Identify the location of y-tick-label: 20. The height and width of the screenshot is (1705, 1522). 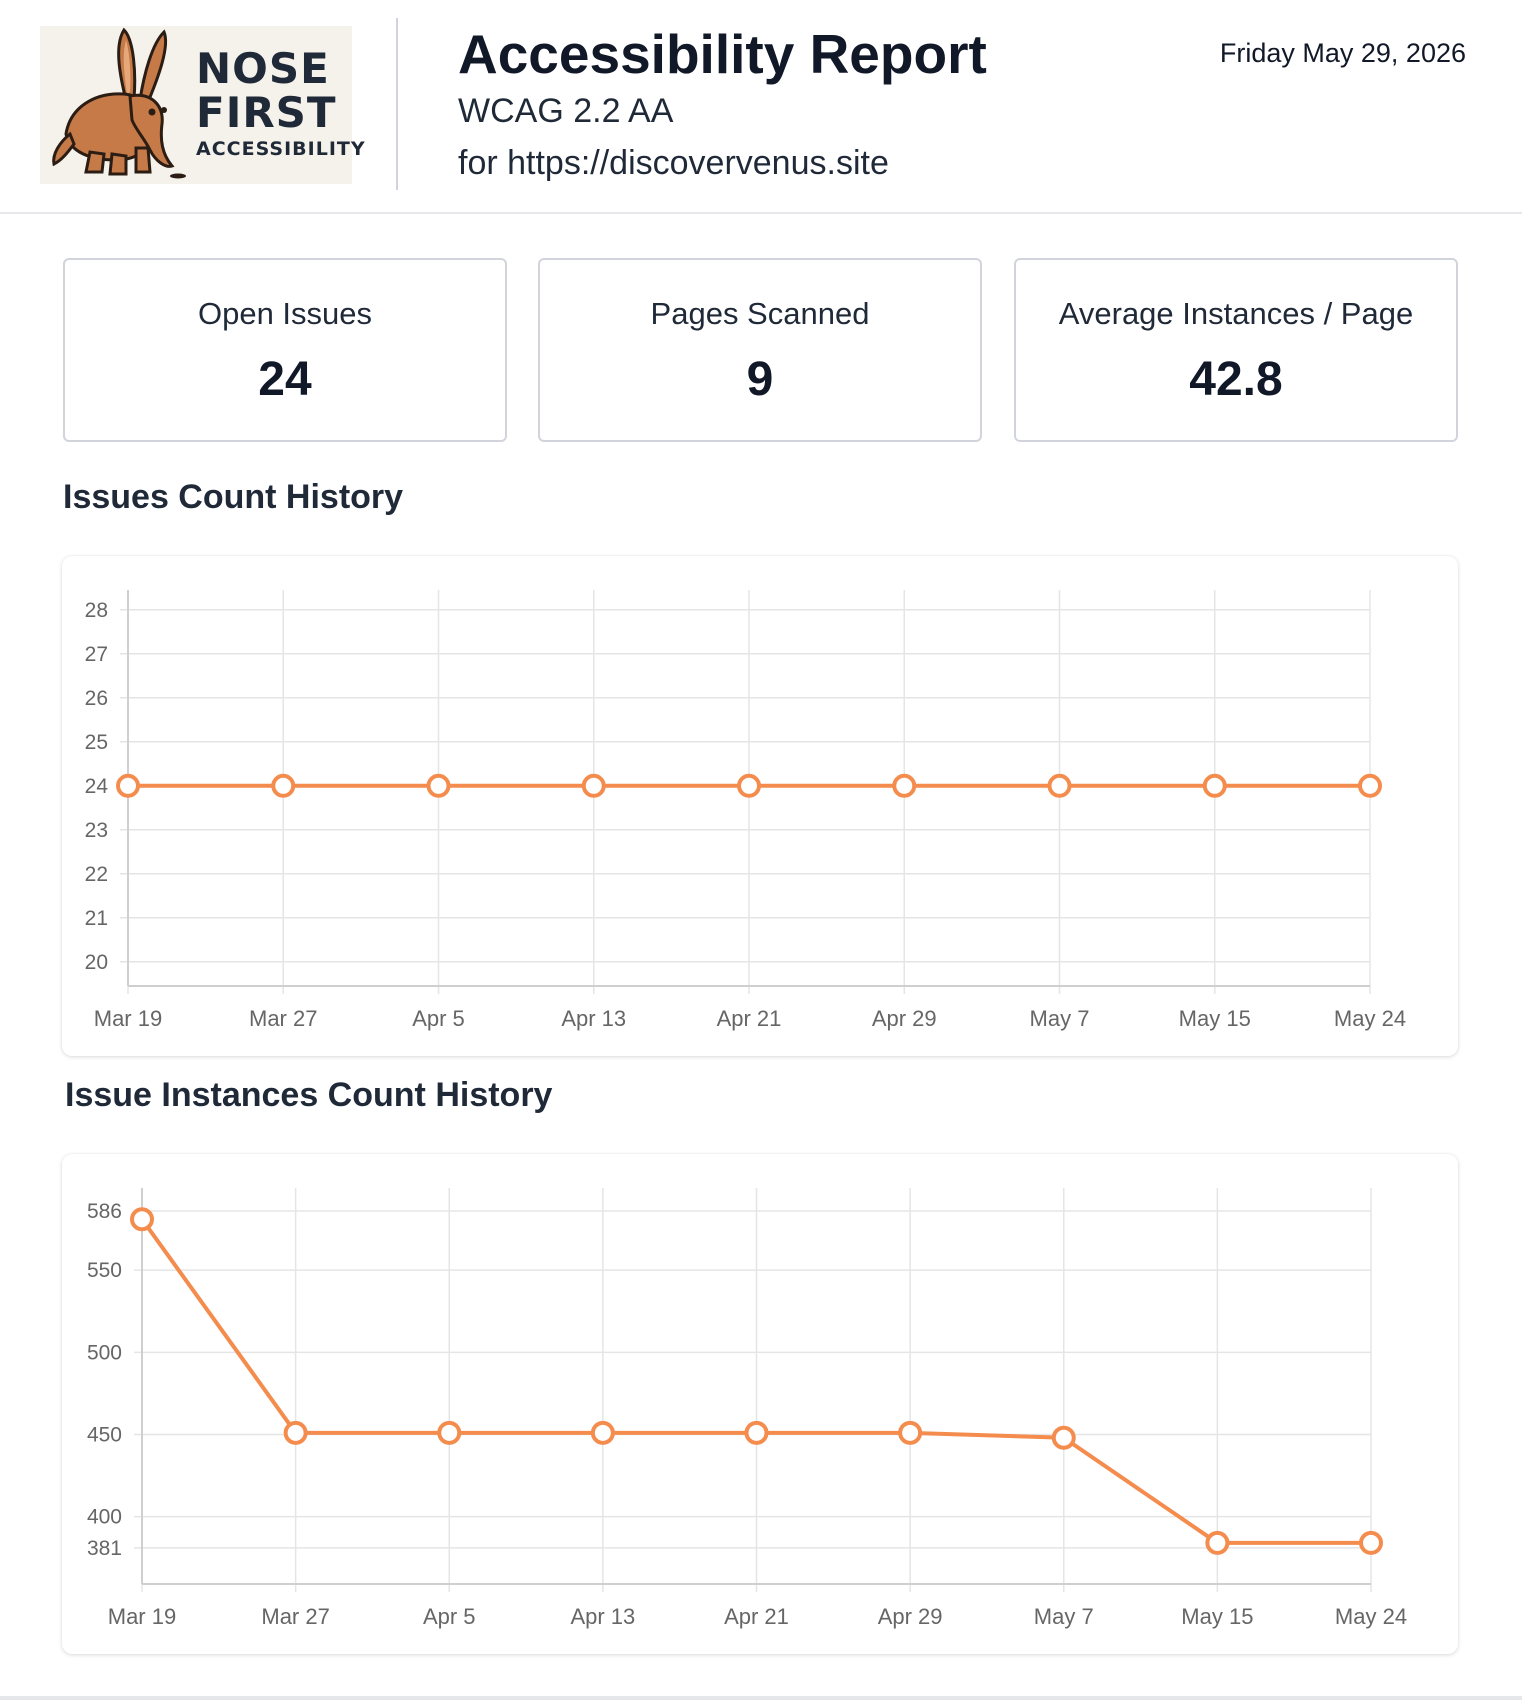
(96, 962).